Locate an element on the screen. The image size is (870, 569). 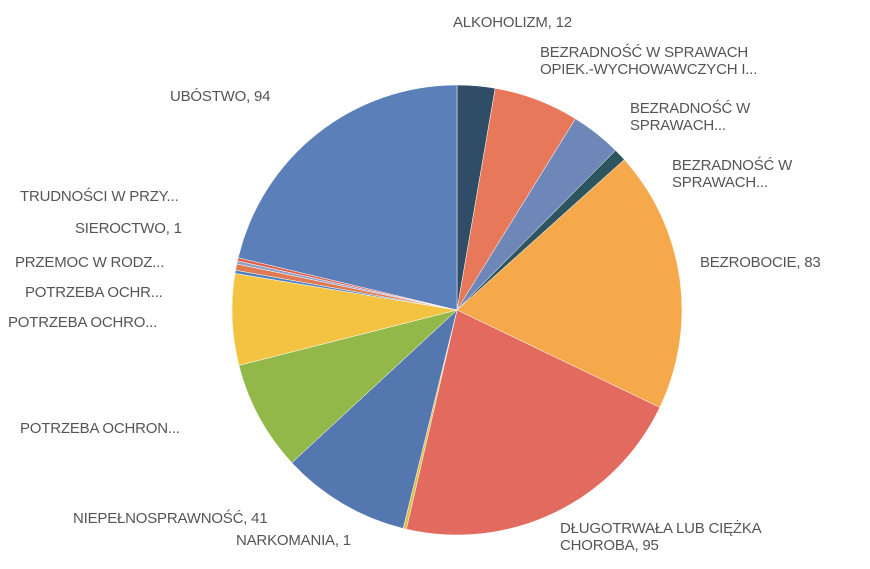
slice-label: NIEPEŁNOSPRAWNOŚĆ, 41 is located at coordinates (170, 518).